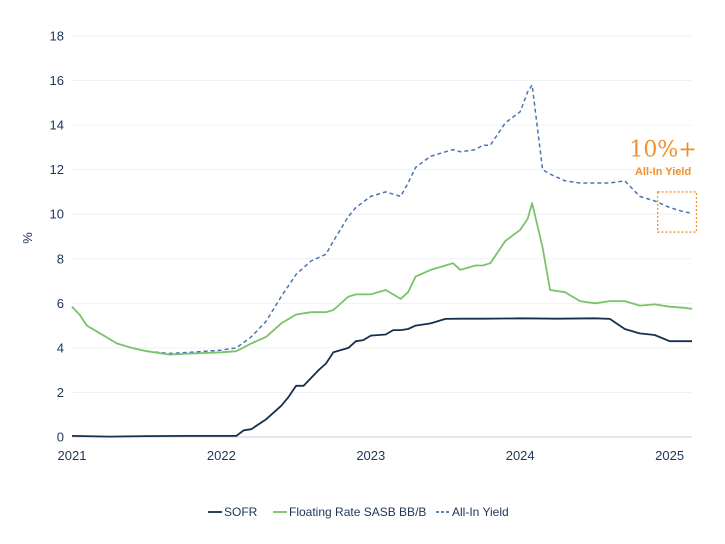  What do you see at coordinates (677, 212) in the screenshot?
I see `annotation-box` at bounding box center [677, 212].